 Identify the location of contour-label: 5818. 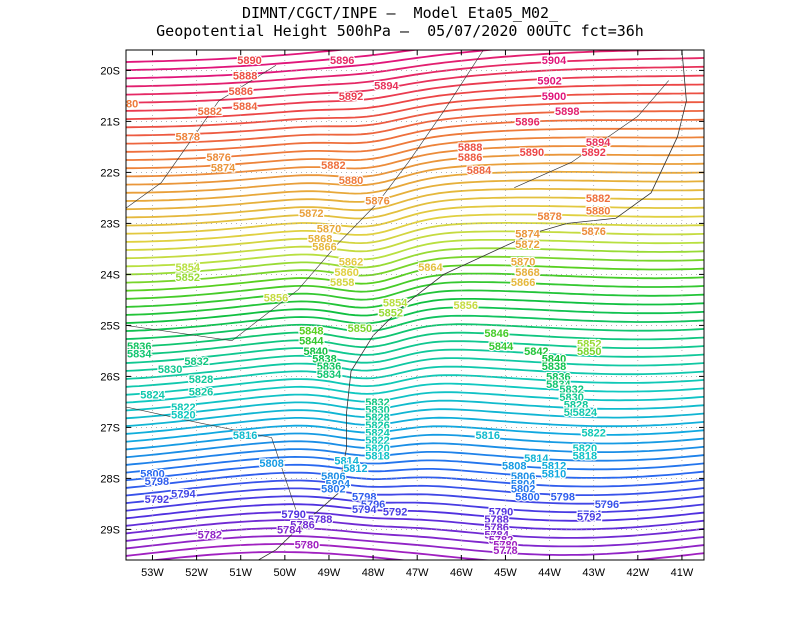
(585, 456).